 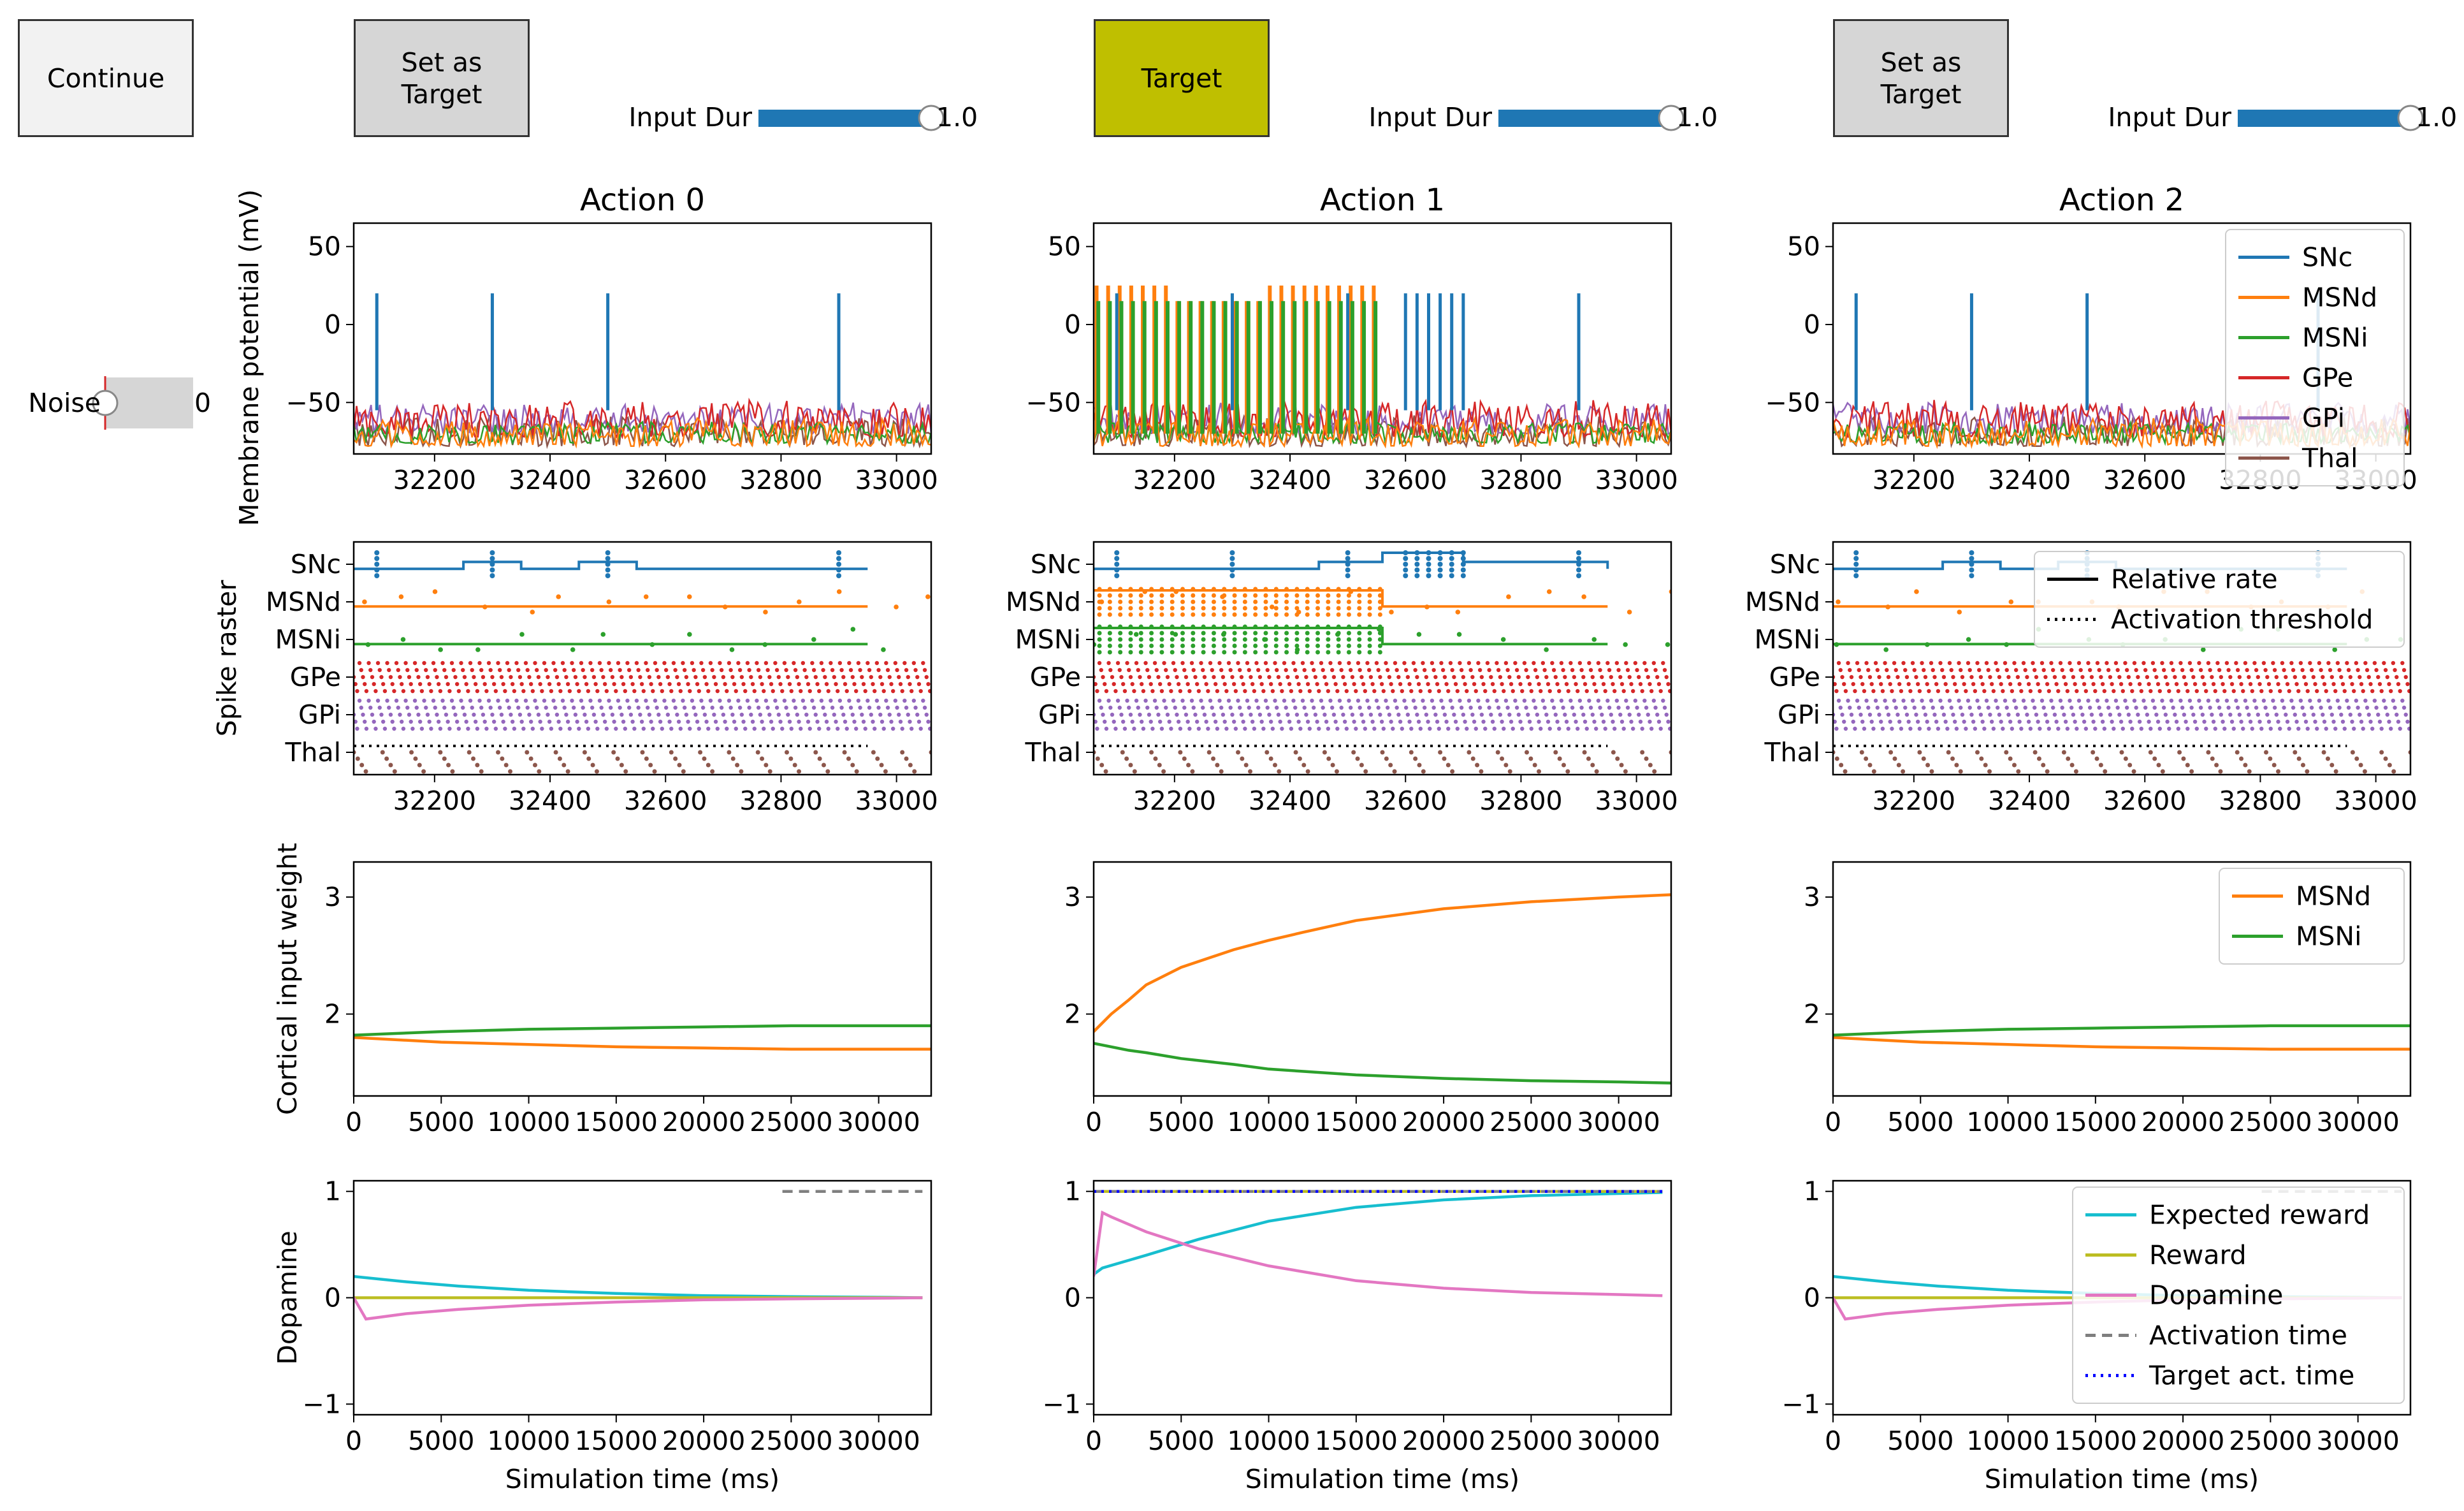 I want to click on noise-slider: Noise 0, so click(x=119, y=403).